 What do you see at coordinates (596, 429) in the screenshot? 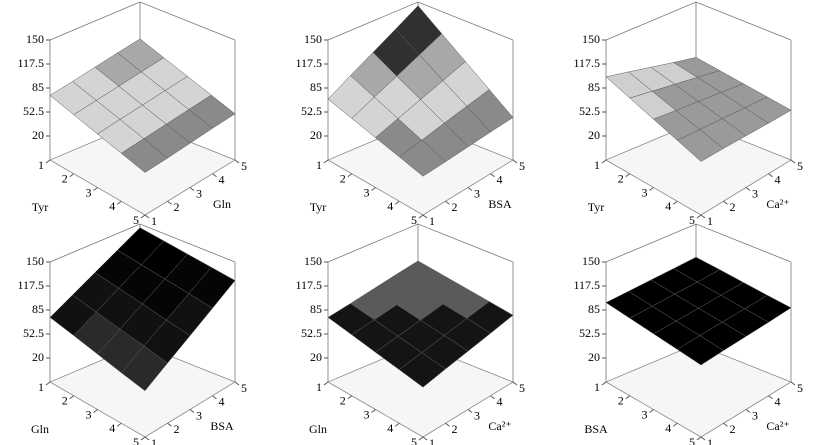
I see `x-axis-label: BSA` at bounding box center [596, 429].